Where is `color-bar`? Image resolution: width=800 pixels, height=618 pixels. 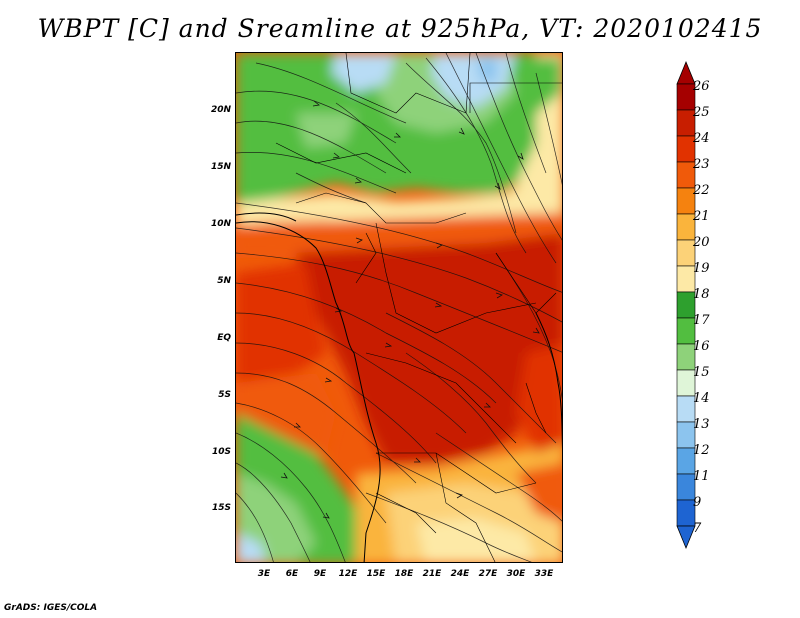 color-bar is located at coordinates (686, 305).